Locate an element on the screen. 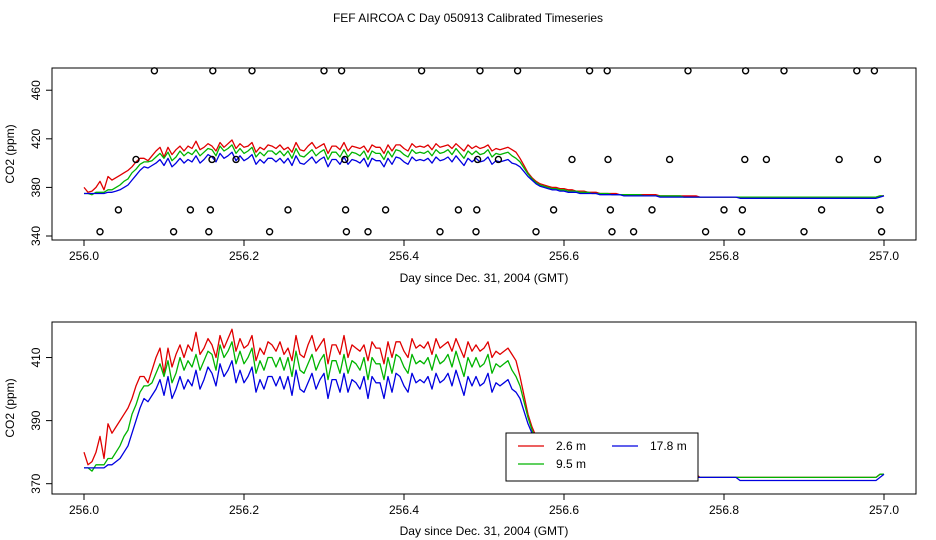 This screenshot has width=936, height=540. series-line-17-8-m-top is located at coordinates (484, 175).